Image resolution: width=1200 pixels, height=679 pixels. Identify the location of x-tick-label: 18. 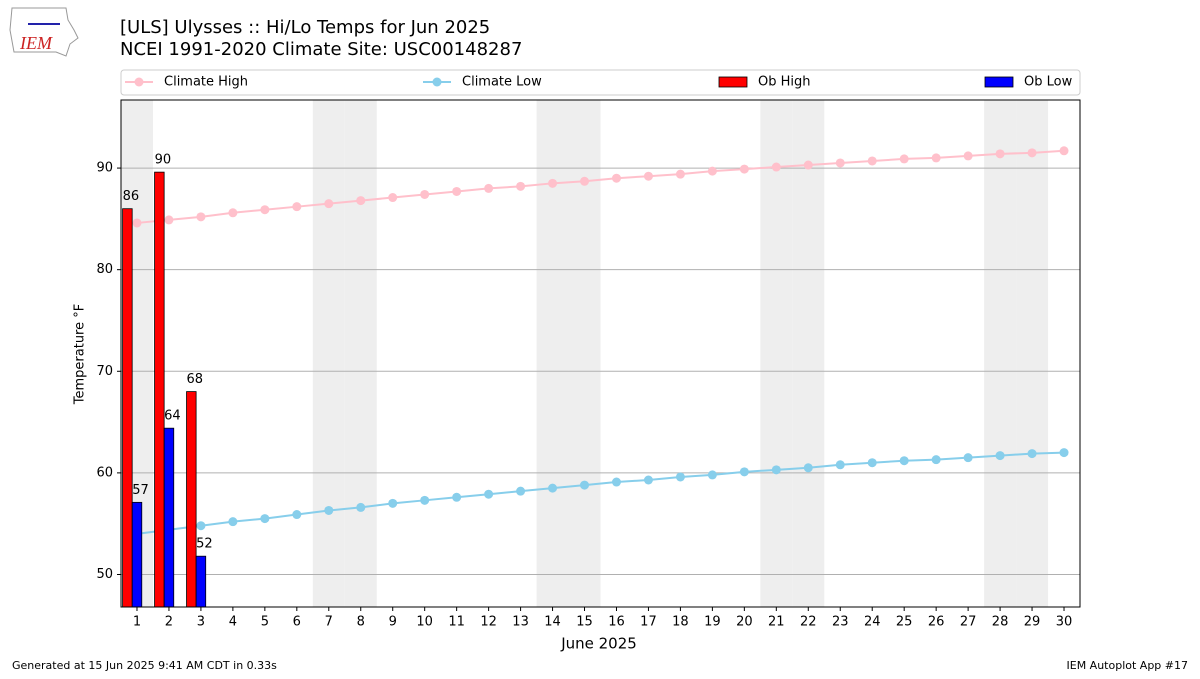
(680, 622).